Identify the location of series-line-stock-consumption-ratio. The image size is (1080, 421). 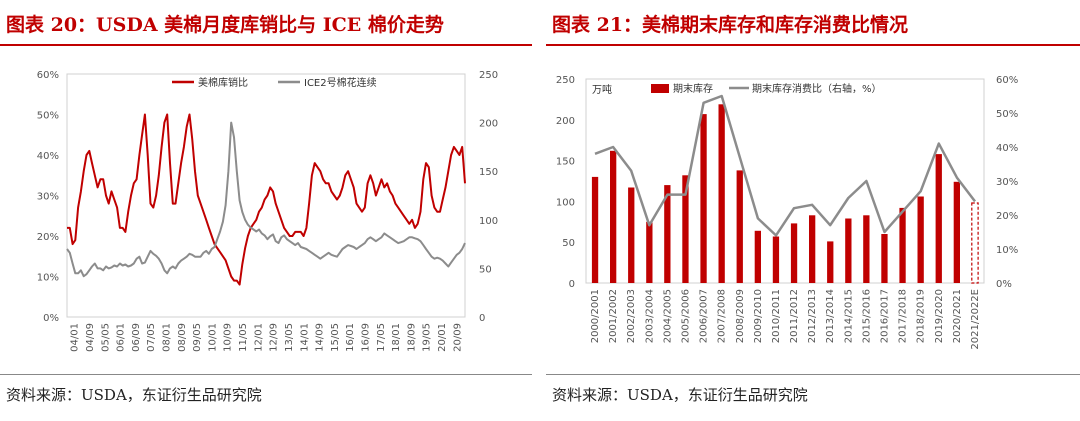
(785, 165).